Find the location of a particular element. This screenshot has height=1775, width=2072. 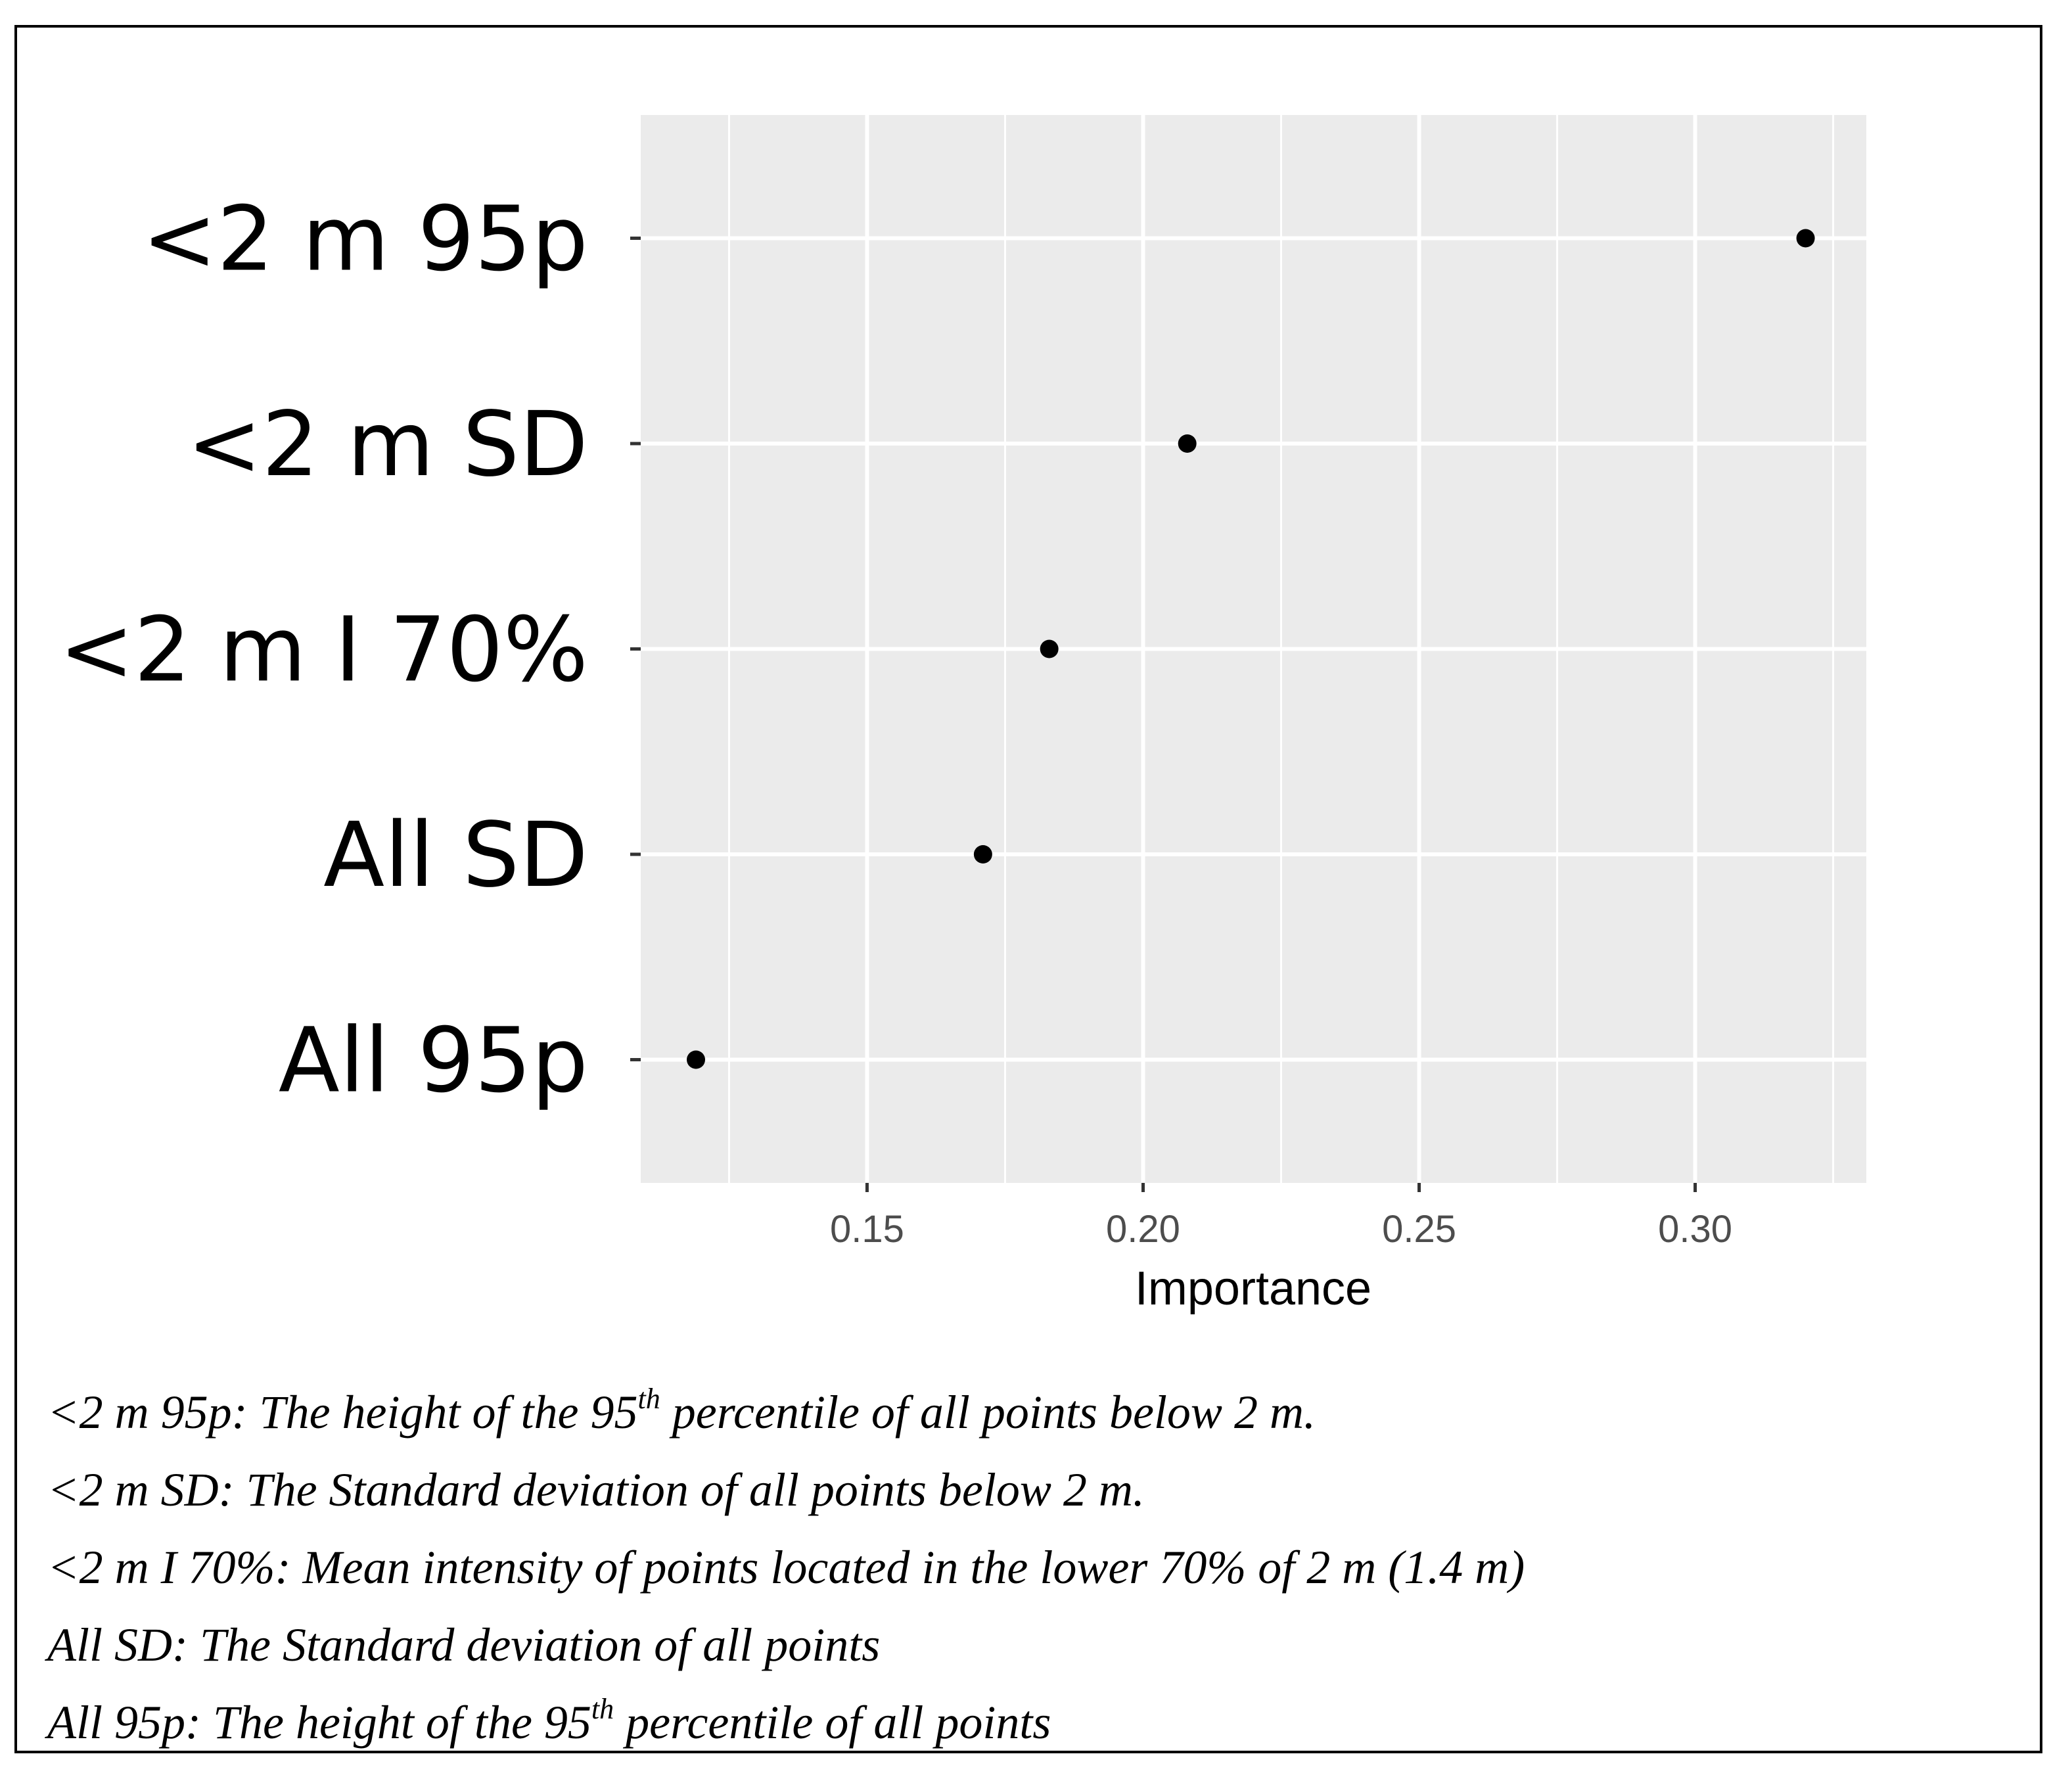

x-axis-title: Importance is located at coordinates (1253, 1288).